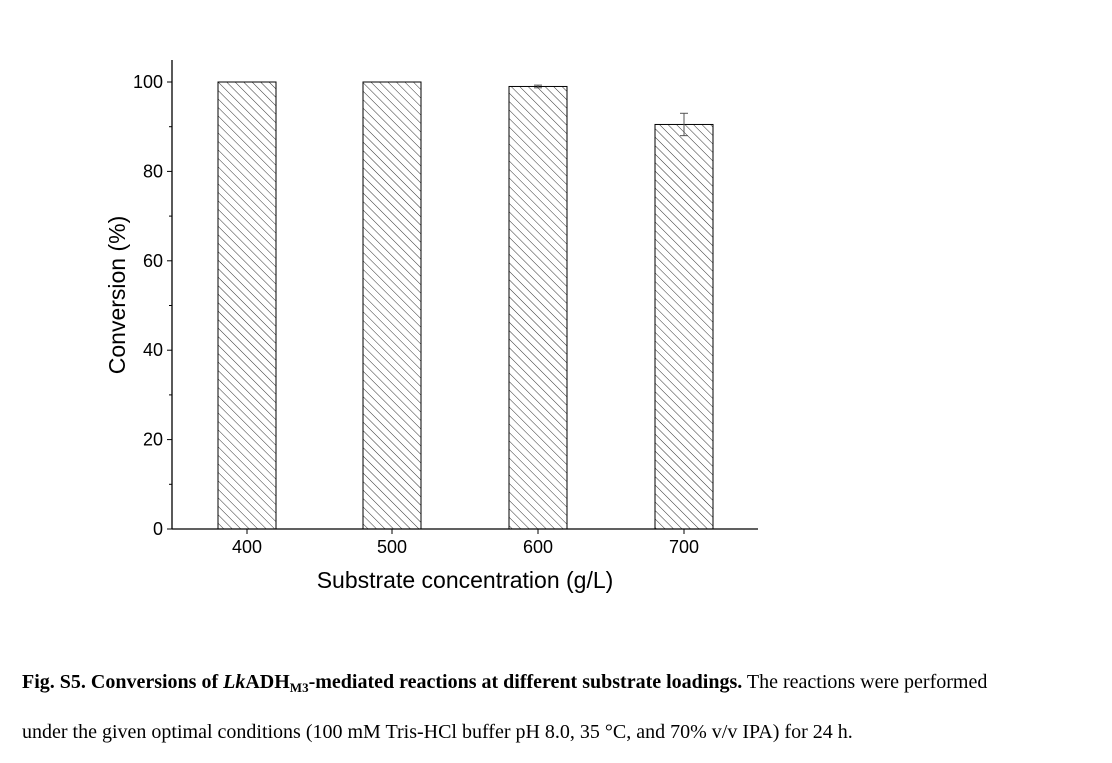  What do you see at coordinates (117, 295) in the screenshot?
I see `y-axis-title: Conversion (%)` at bounding box center [117, 295].